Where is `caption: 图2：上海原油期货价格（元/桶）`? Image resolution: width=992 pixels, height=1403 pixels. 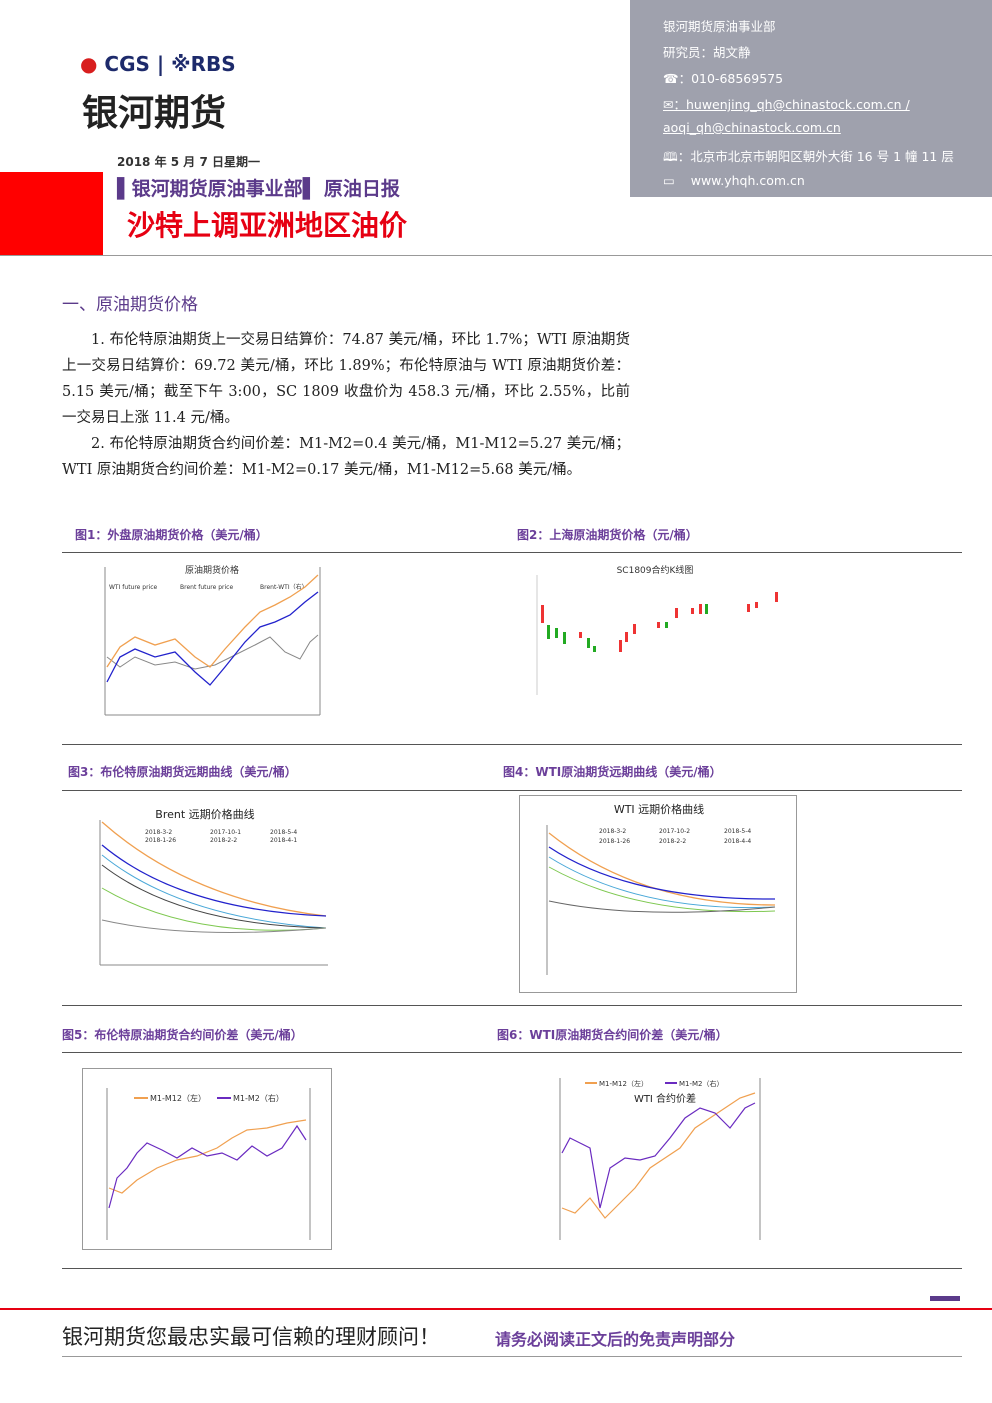
caption: 图2：上海原油期货价格（元/桶） is located at coordinates (607, 535).